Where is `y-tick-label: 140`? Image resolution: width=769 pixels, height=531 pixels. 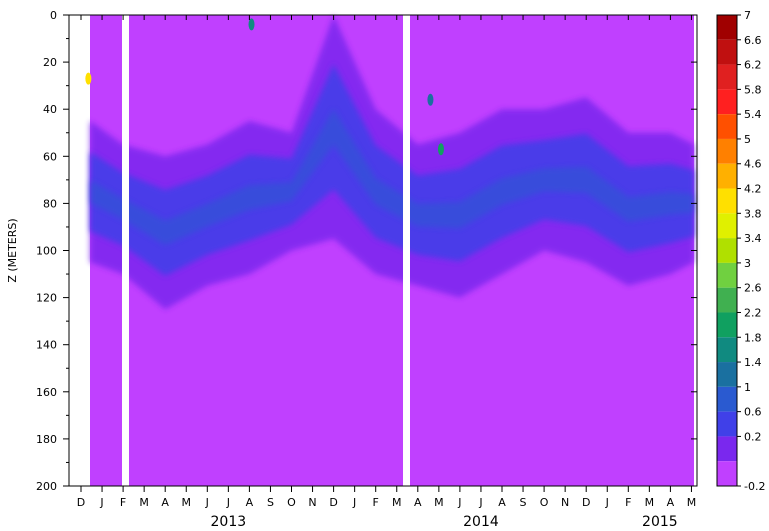
y-tick-label: 140 is located at coordinates (46, 345).